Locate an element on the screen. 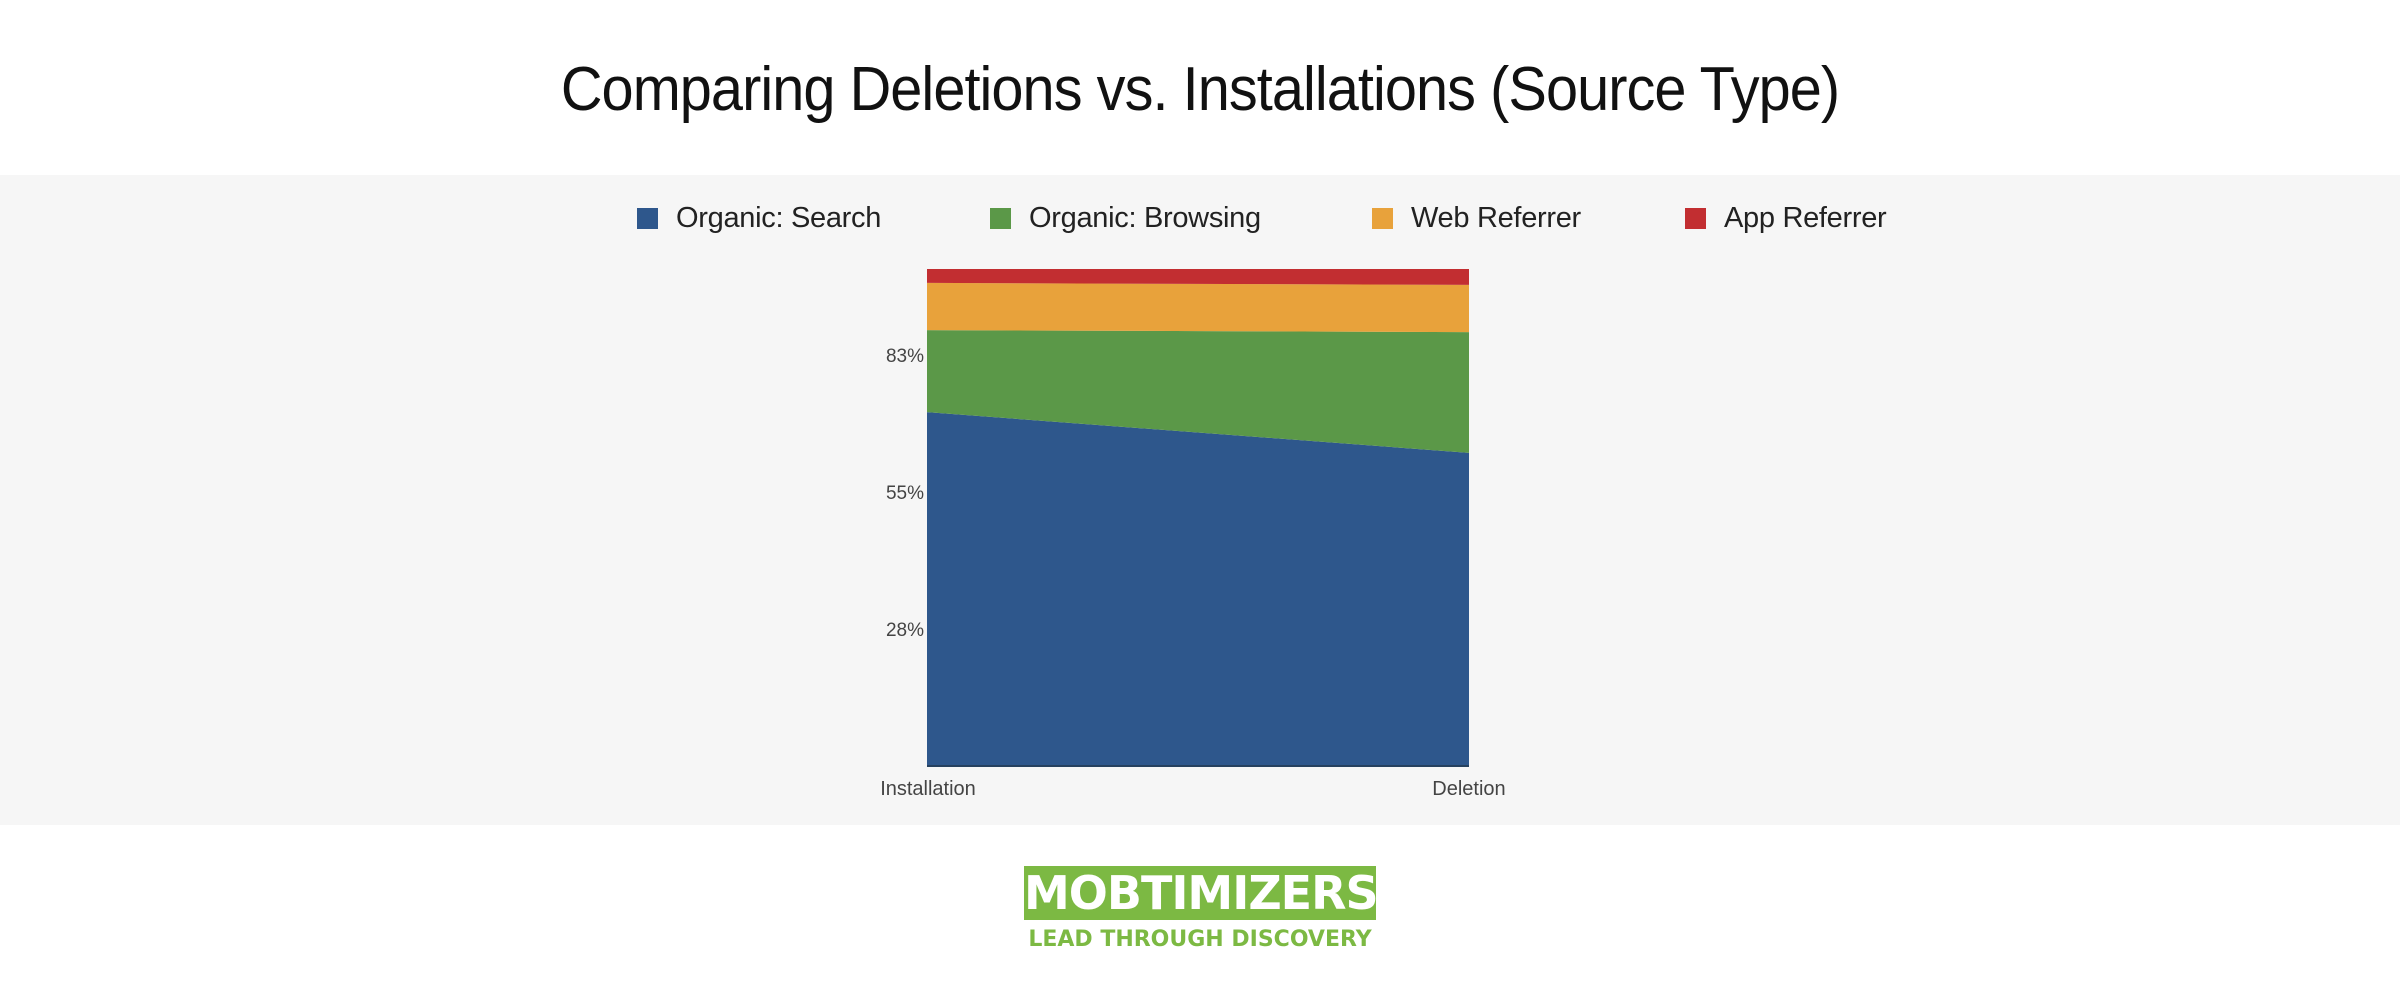  legend-item-organic-browsing: Organic: Browsing is located at coordinates (1125, 217).